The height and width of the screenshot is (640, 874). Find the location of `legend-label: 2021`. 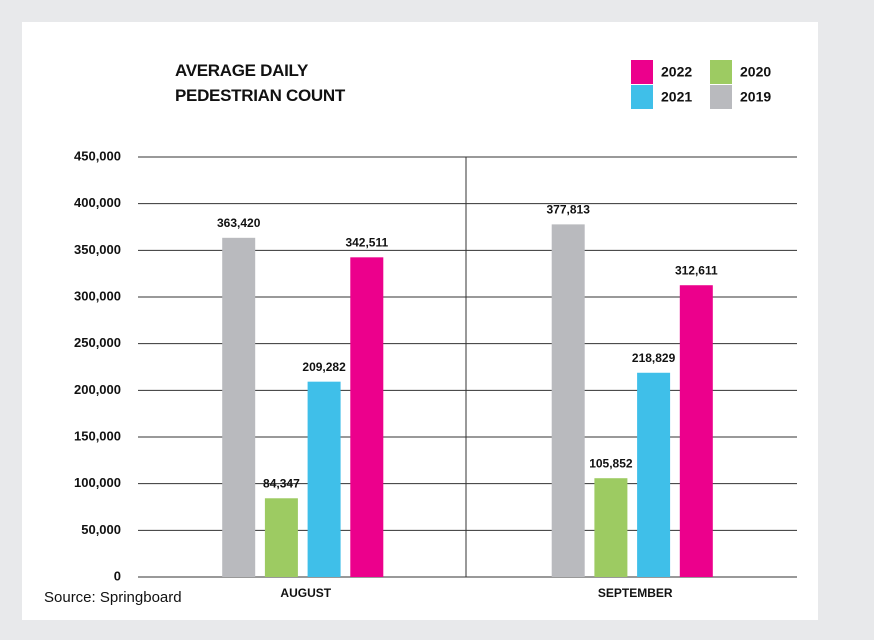

legend-label: 2021 is located at coordinates (676, 97).